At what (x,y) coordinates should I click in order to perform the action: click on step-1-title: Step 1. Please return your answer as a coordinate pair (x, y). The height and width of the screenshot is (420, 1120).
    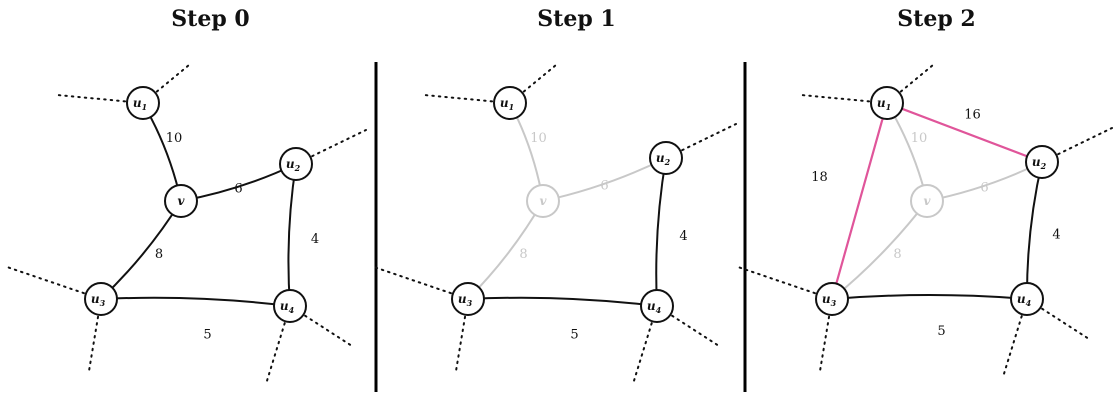
    Looking at the image, I should click on (576, 19).